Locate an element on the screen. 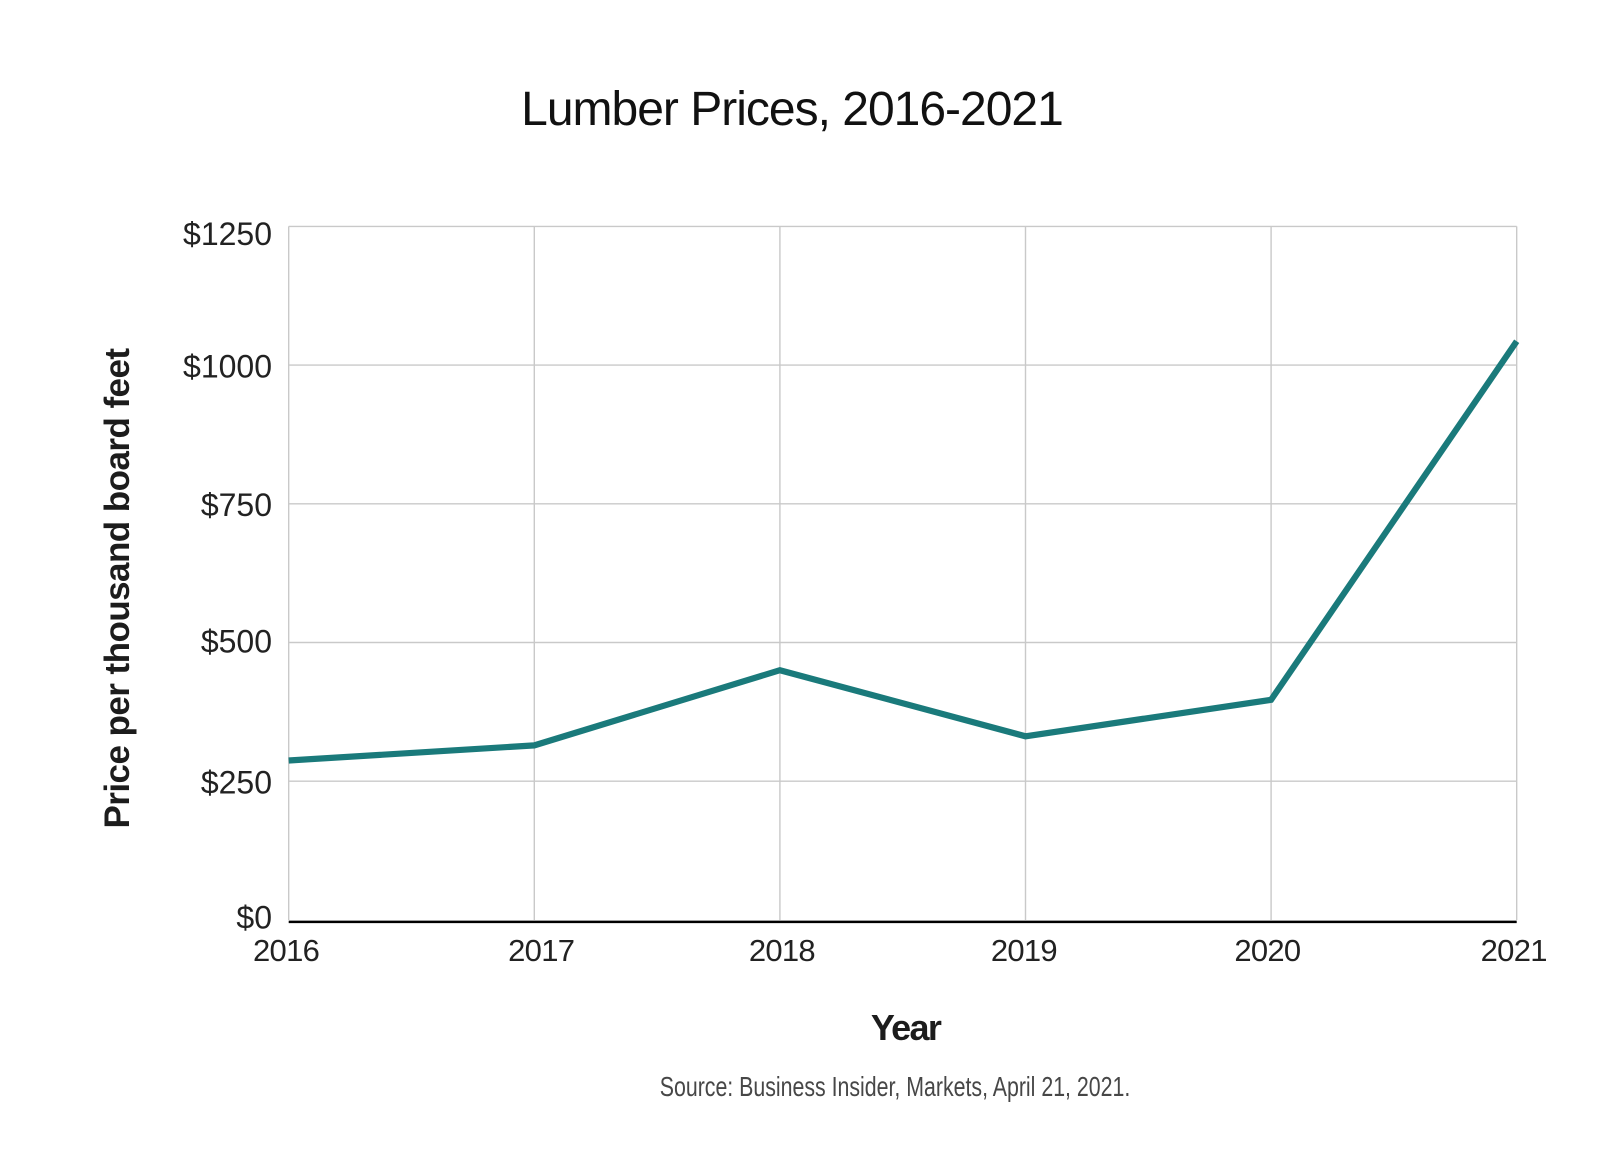 This screenshot has width=1620, height=1151. svg-text: Lumber Prices, 2016-2021 is located at coordinates (792, 109).